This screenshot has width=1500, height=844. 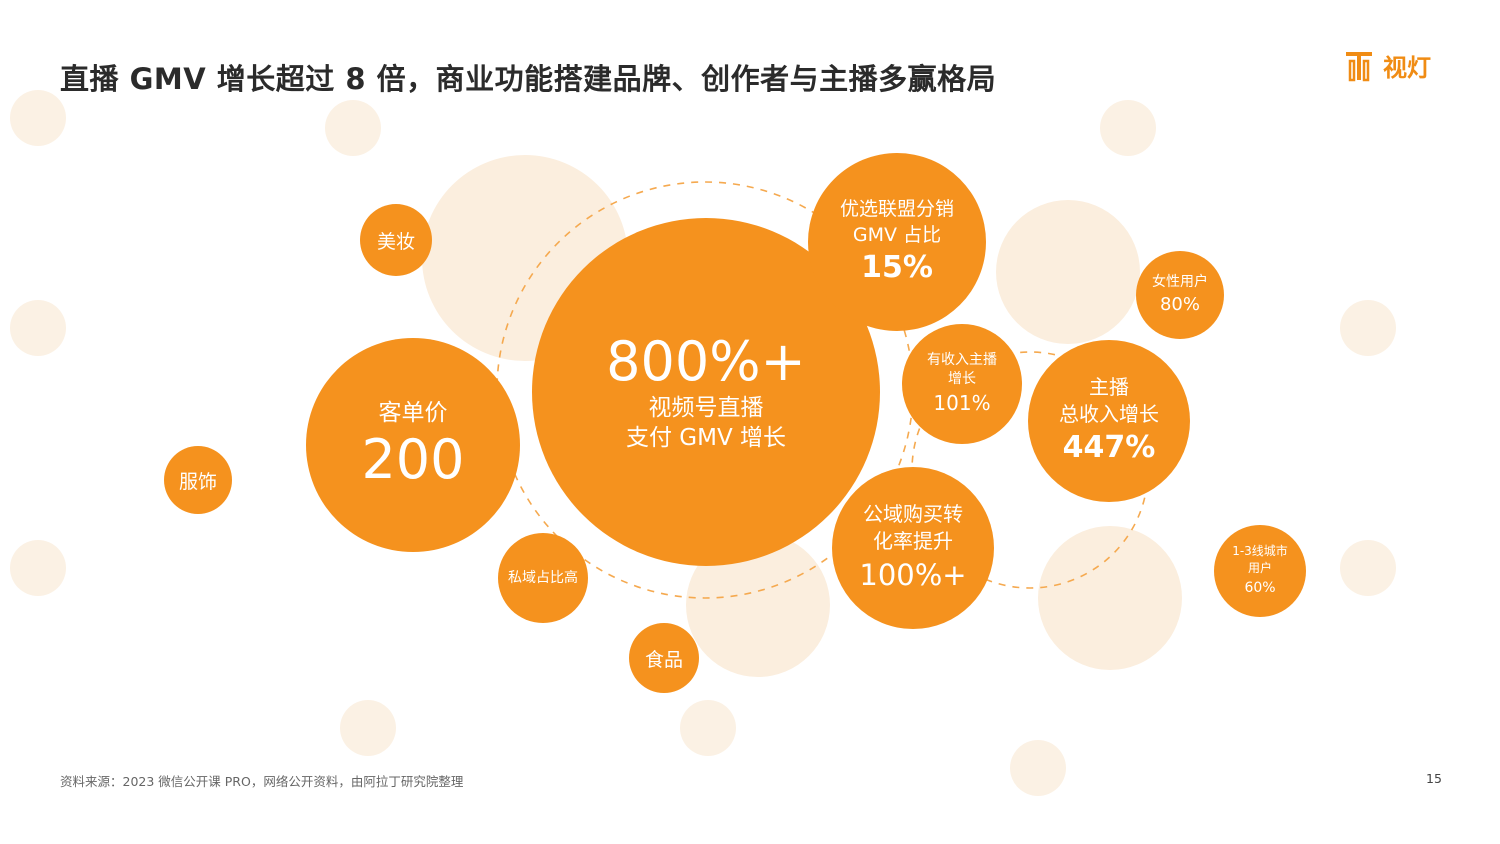 What do you see at coordinates (962, 403) in the screenshot?
I see `bubble-value: 101%` at bounding box center [962, 403].